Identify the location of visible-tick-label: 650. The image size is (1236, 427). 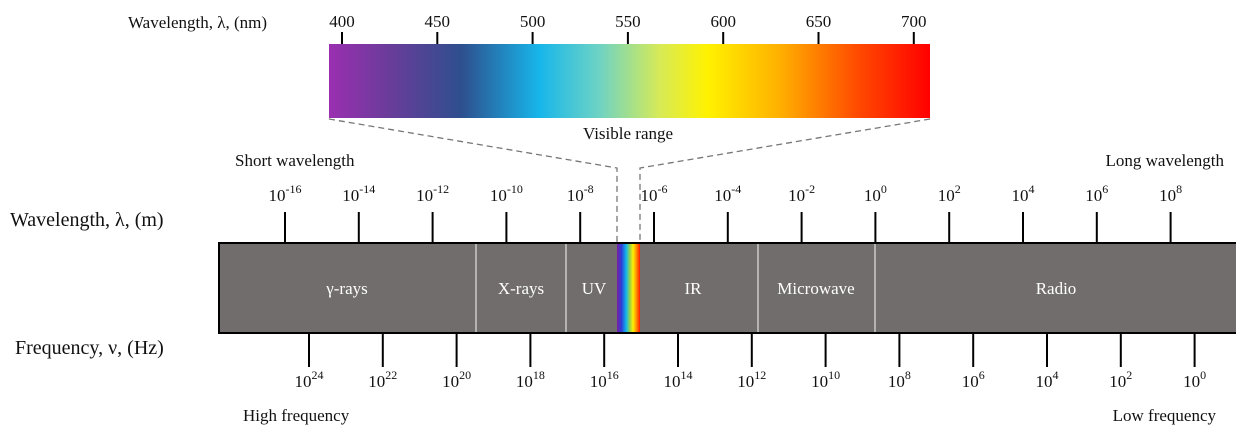
(819, 21).